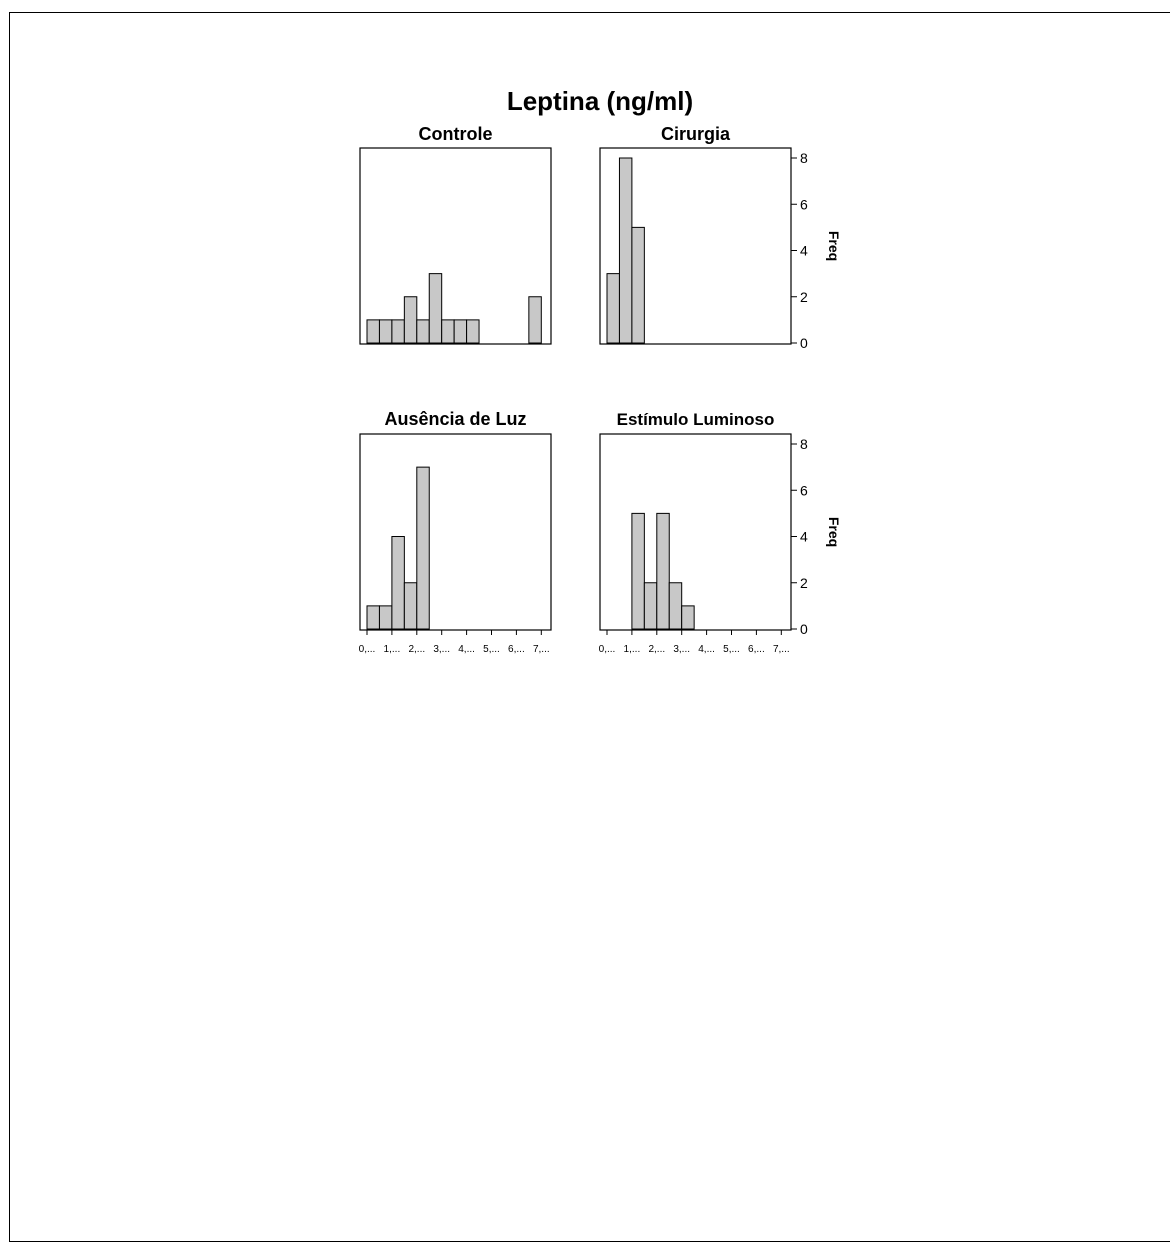 This screenshot has height=1242, width=1170. What do you see at coordinates (456, 134) in the screenshot?
I see `panel-title: Controle` at bounding box center [456, 134].